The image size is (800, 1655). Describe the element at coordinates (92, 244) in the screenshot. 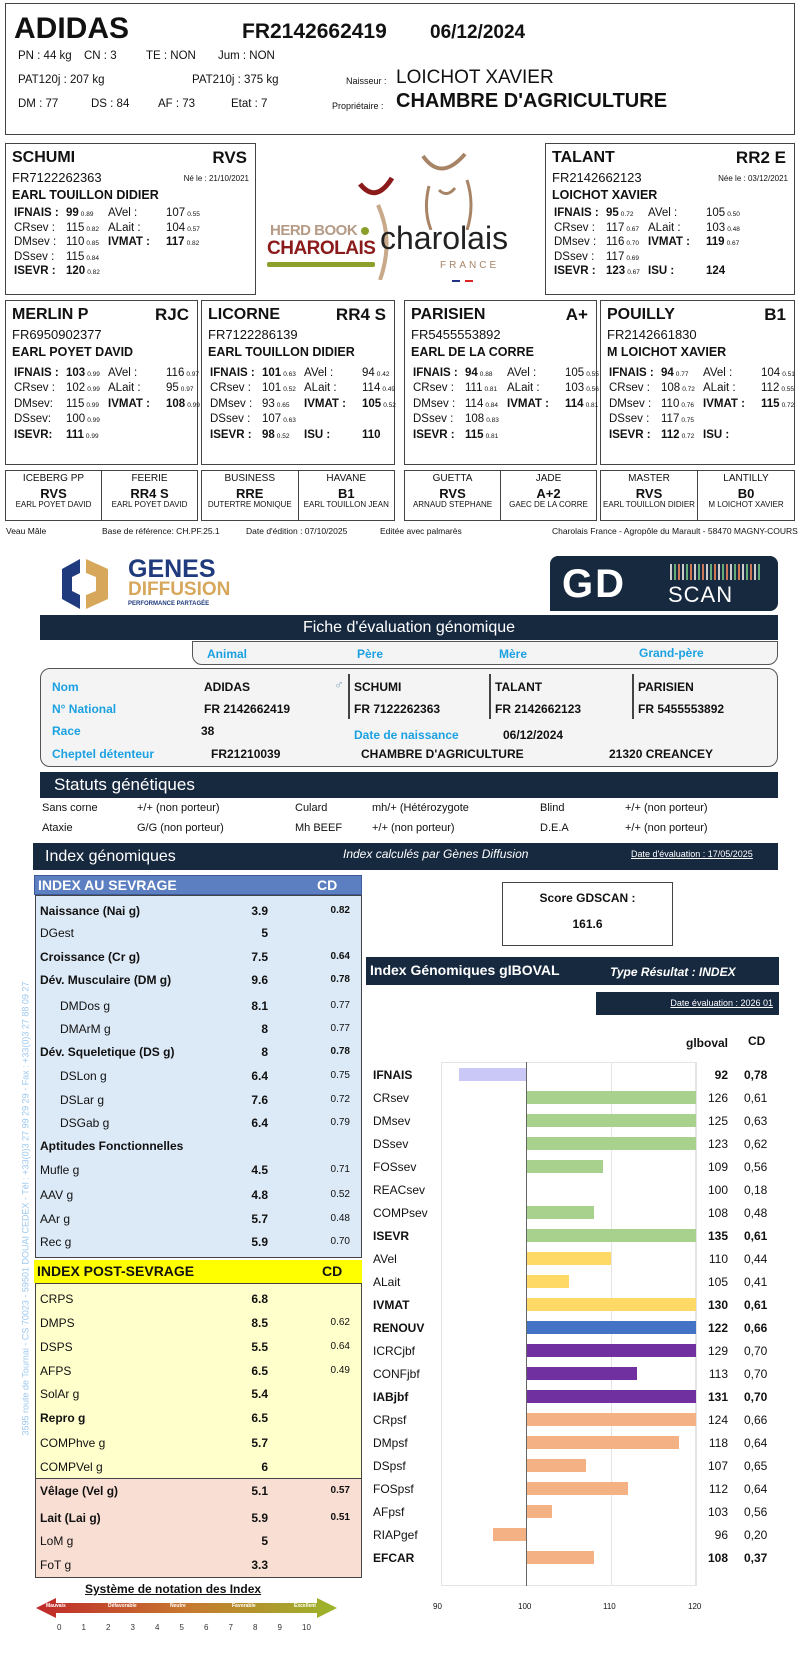

I see `stat-cd: 0.85` at that location.